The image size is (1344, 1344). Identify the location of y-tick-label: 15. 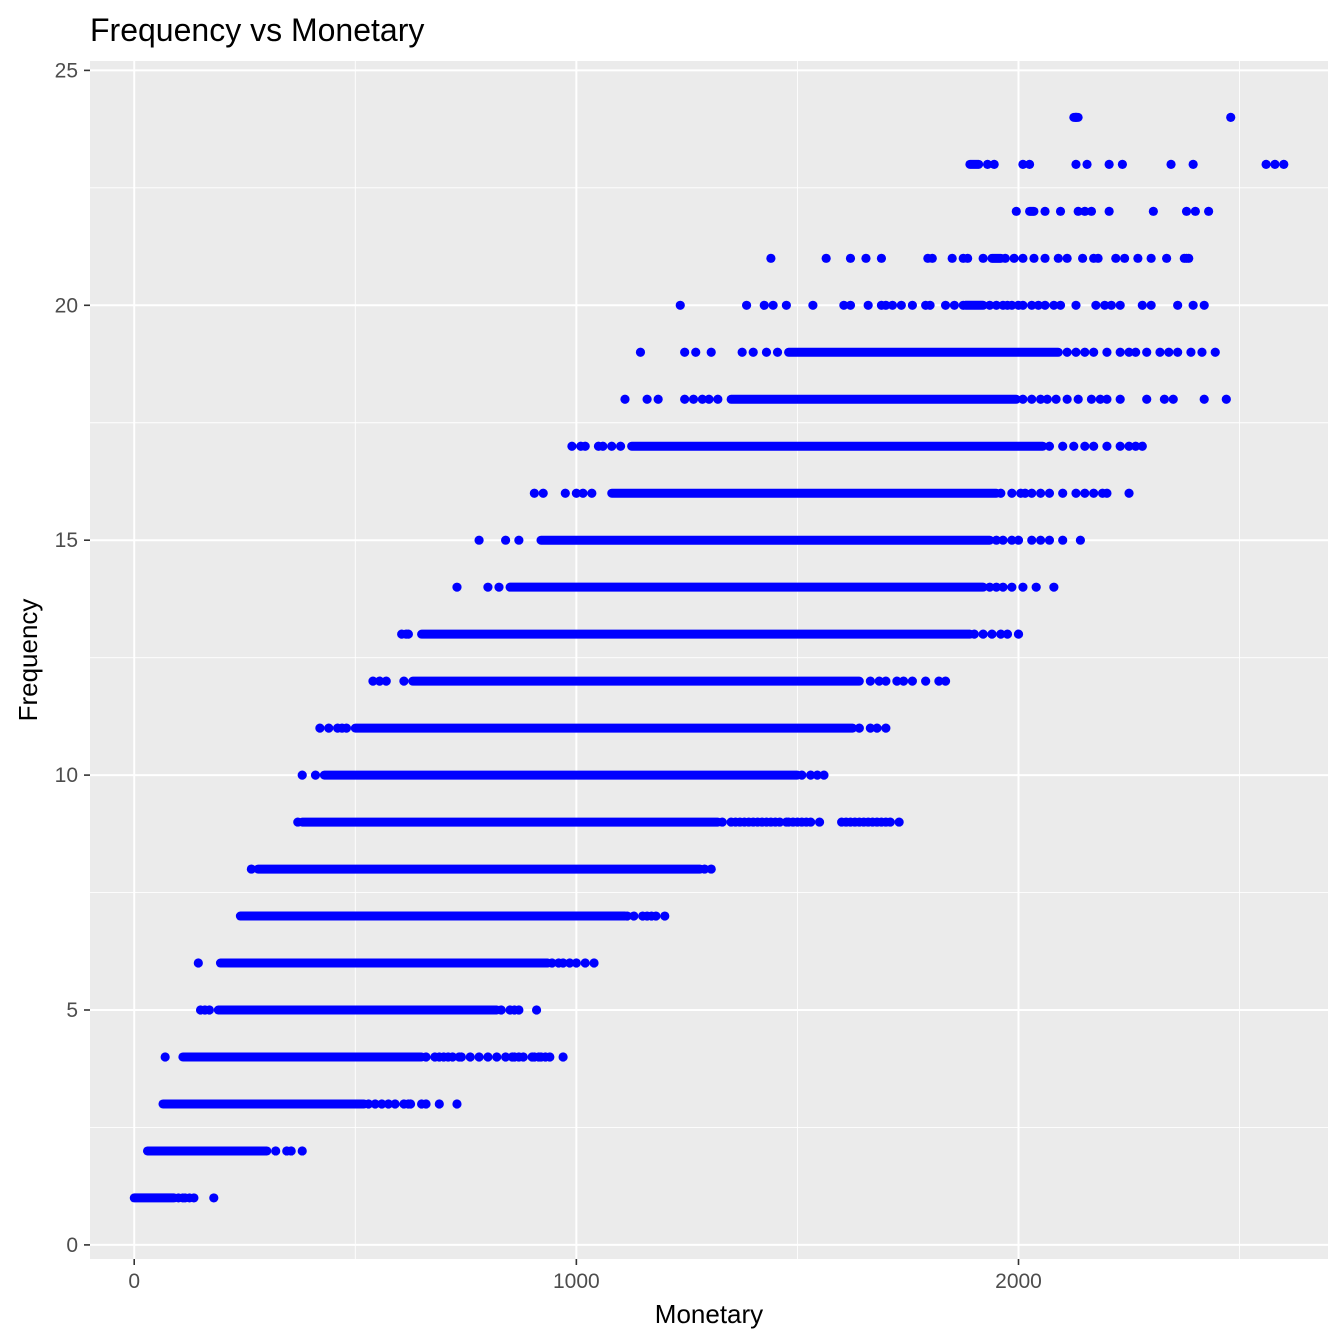
(66, 540).